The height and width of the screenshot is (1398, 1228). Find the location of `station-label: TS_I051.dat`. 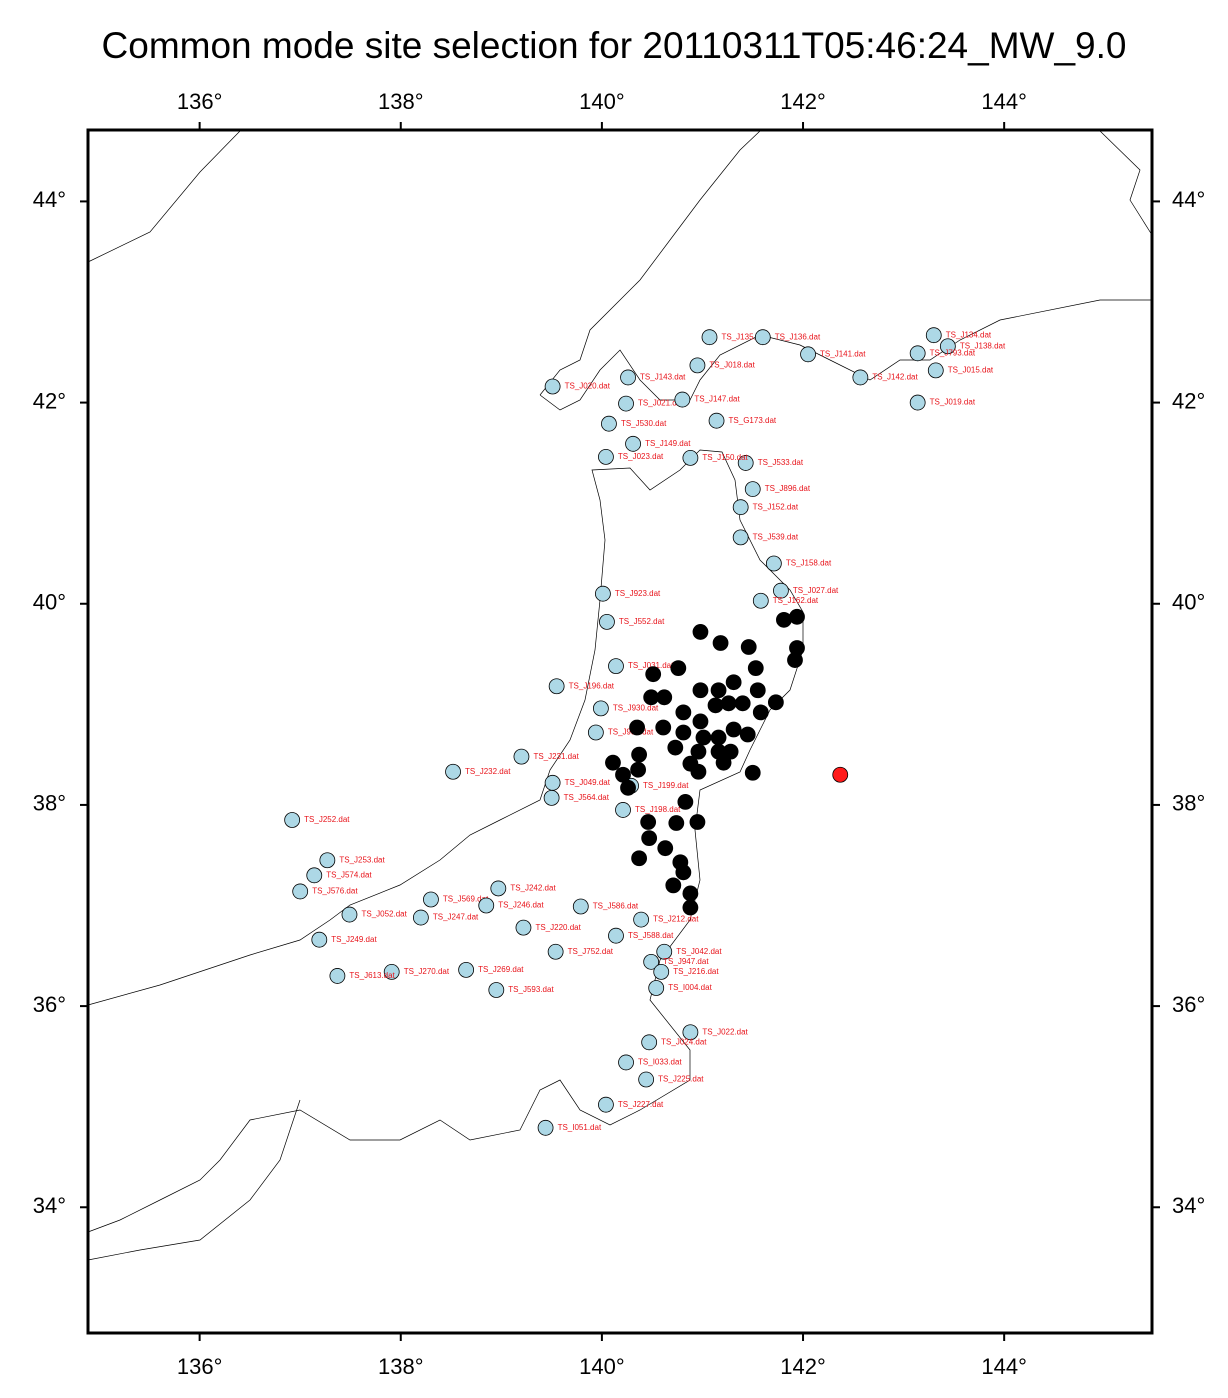

station-label: TS_I051.dat is located at coordinates (580, 1127).